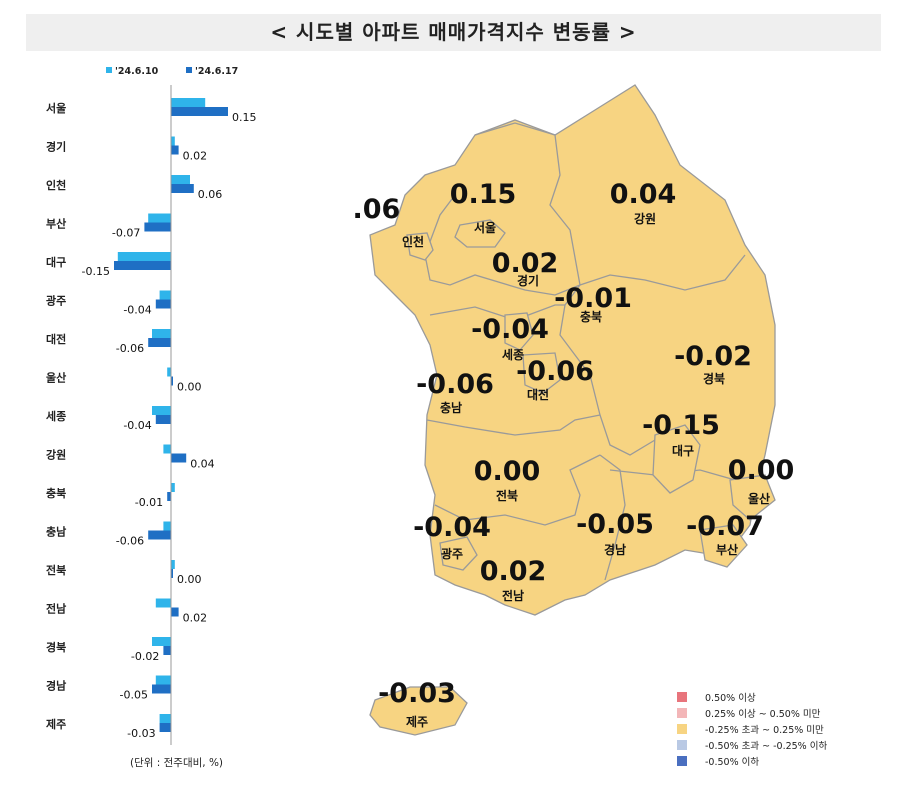 The image size is (905, 791). Describe the element at coordinates (451, 407) in the screenshot. I see `region-name: 충남` at that location.